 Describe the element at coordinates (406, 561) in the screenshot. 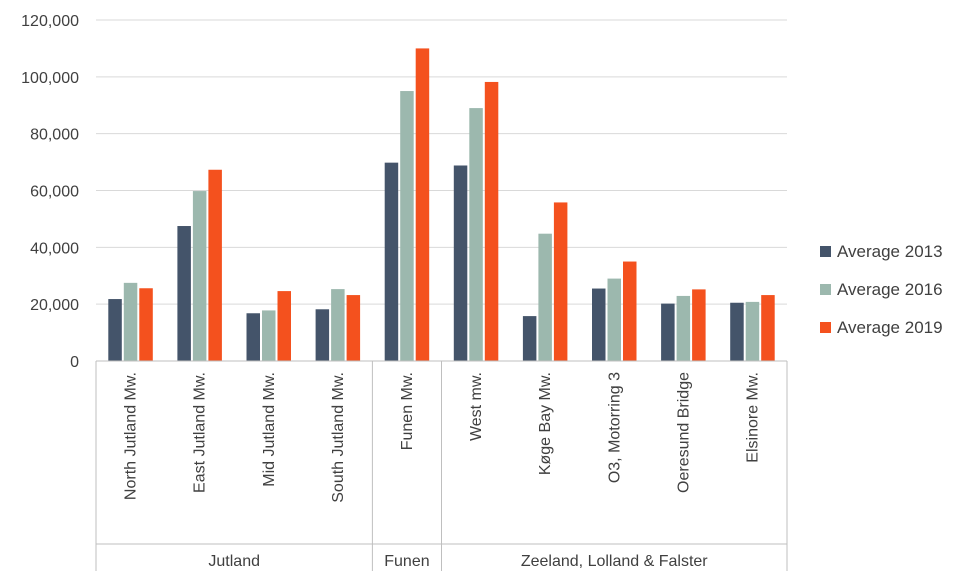

I see `group-label: Funen` at that location.